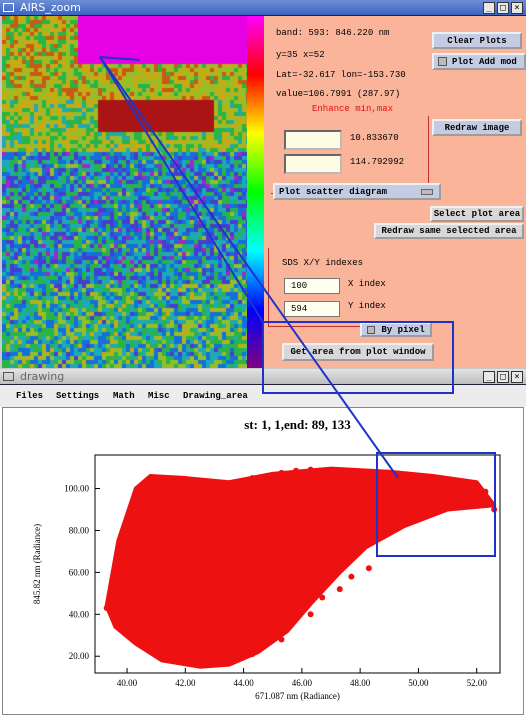 Image resolution: width=526 pixels, height=717 pixels. Describe the element at coordinates (215, 396) in the screenshot. I see `menu-drawing-area: Drawing_area` at that location.